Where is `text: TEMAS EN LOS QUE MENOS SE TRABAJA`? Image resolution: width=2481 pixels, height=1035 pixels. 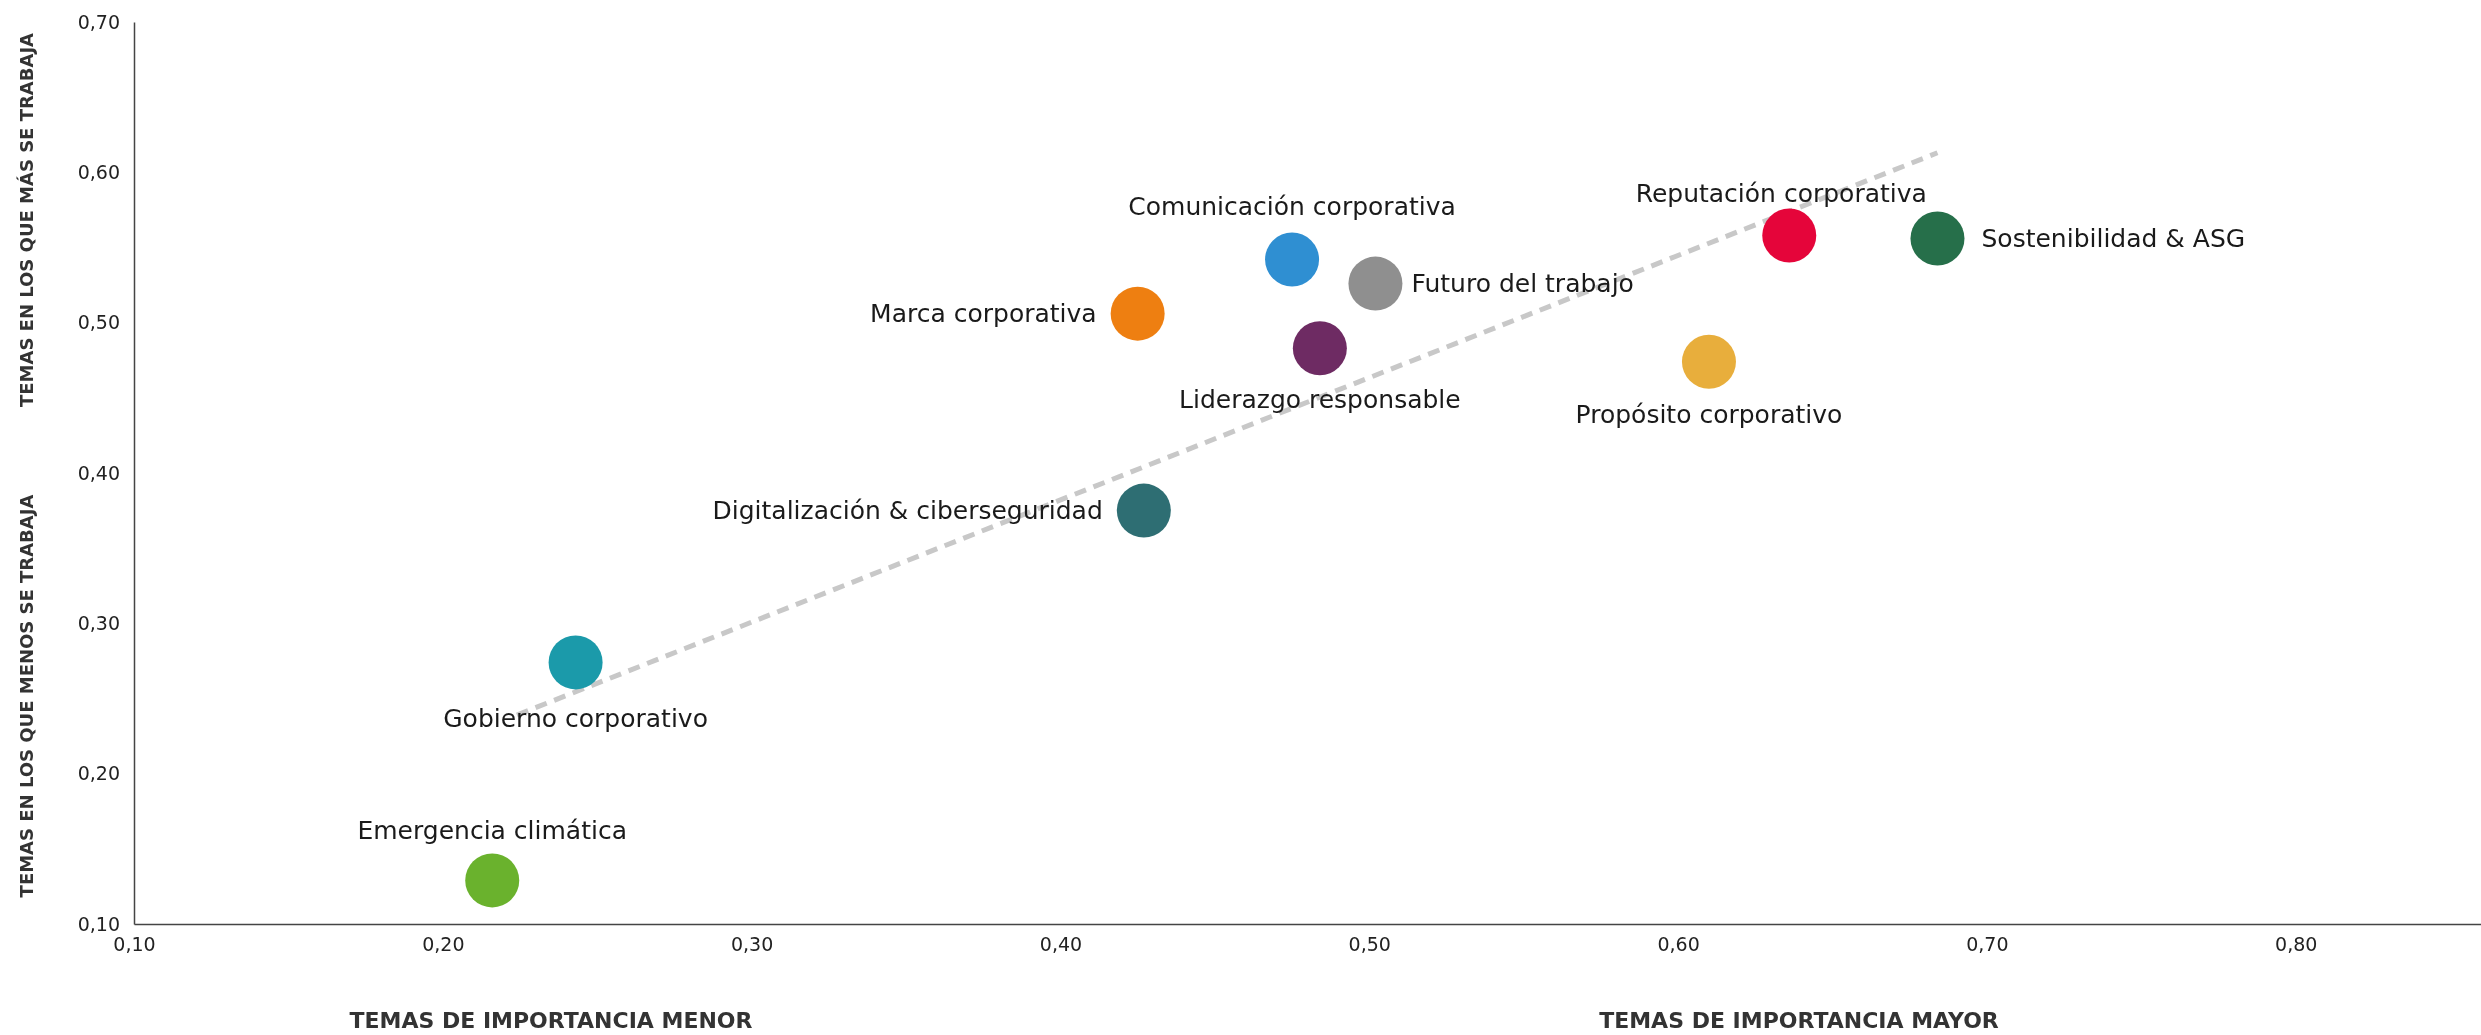
text: TEMAS EN LOS QUE MENOS SE TRABAJA is located at coordinates (27, 696).